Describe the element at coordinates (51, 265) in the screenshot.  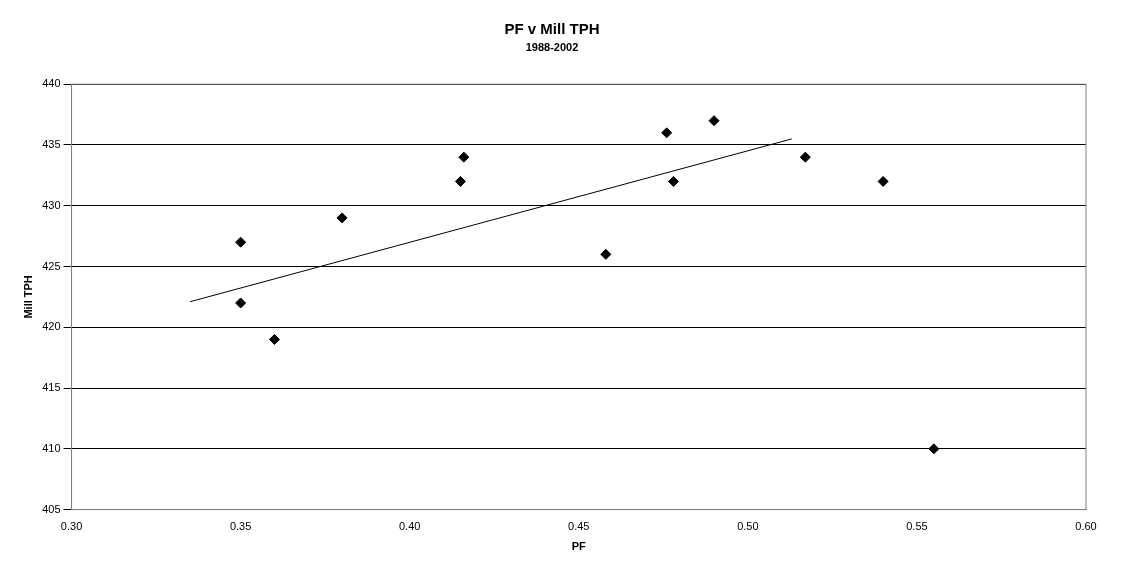
I see `y-tick-label: 425` at that location.